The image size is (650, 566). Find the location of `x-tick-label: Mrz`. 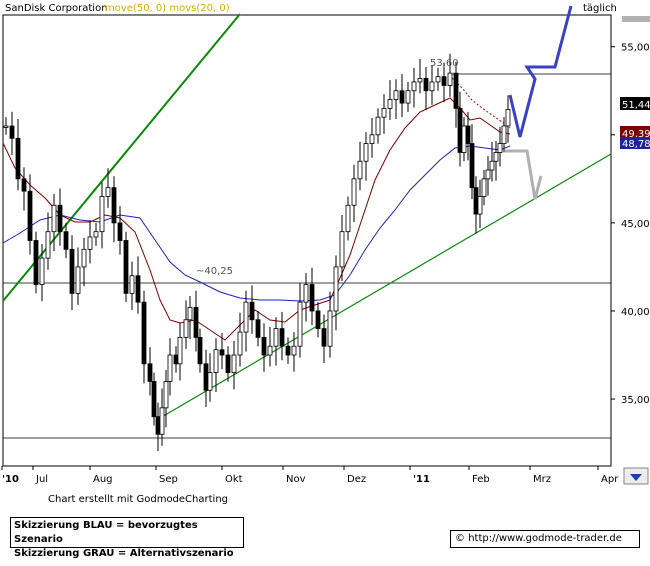

x-tick-label: Mrz is located at coordinates (542, 479).